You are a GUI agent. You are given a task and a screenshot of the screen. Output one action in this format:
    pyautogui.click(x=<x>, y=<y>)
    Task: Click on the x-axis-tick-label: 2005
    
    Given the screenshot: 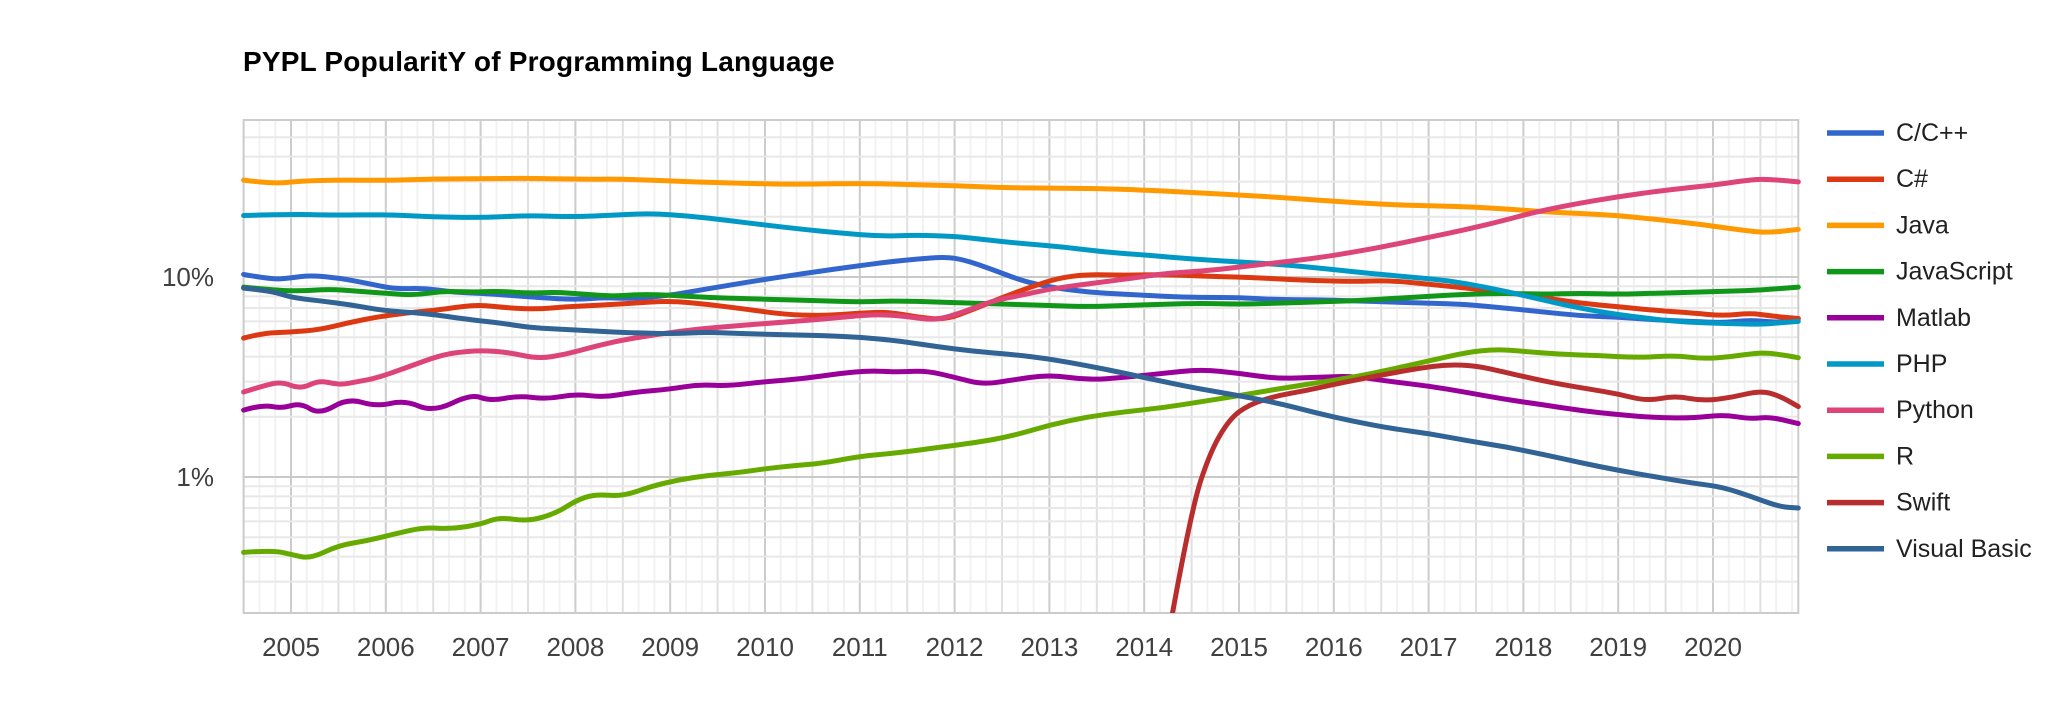 What is the action you would take?
    pyautogui.click(x=291, y=647)
    